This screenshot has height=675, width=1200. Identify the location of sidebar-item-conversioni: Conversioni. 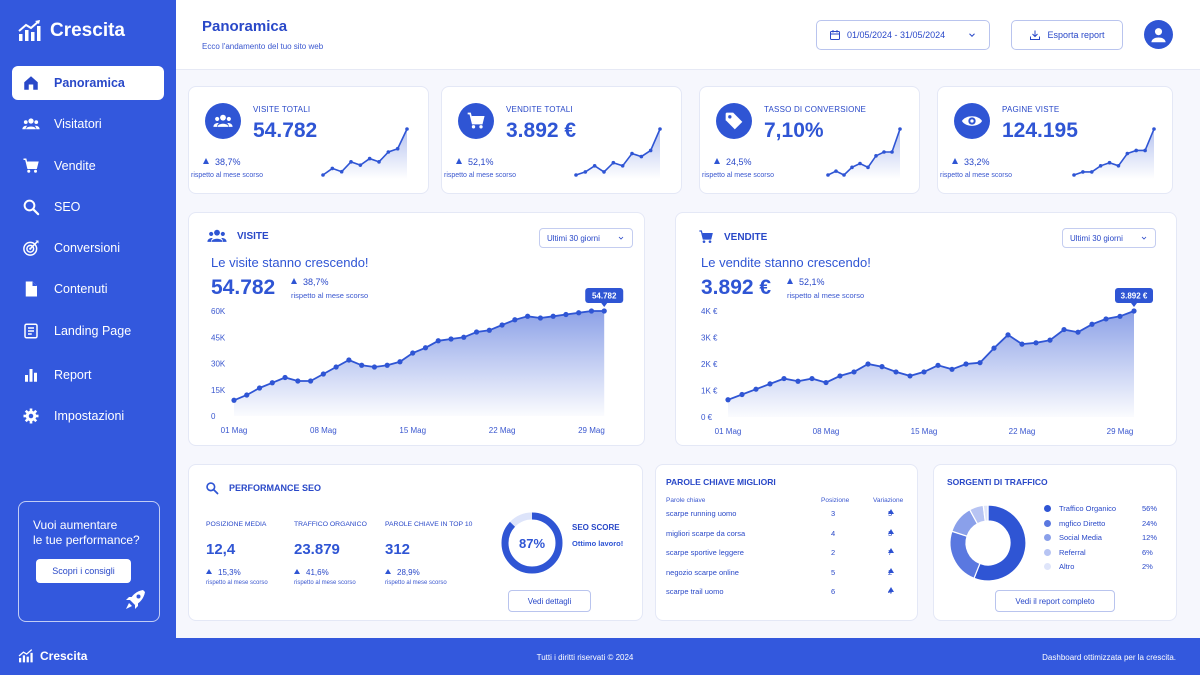
(88, 248).